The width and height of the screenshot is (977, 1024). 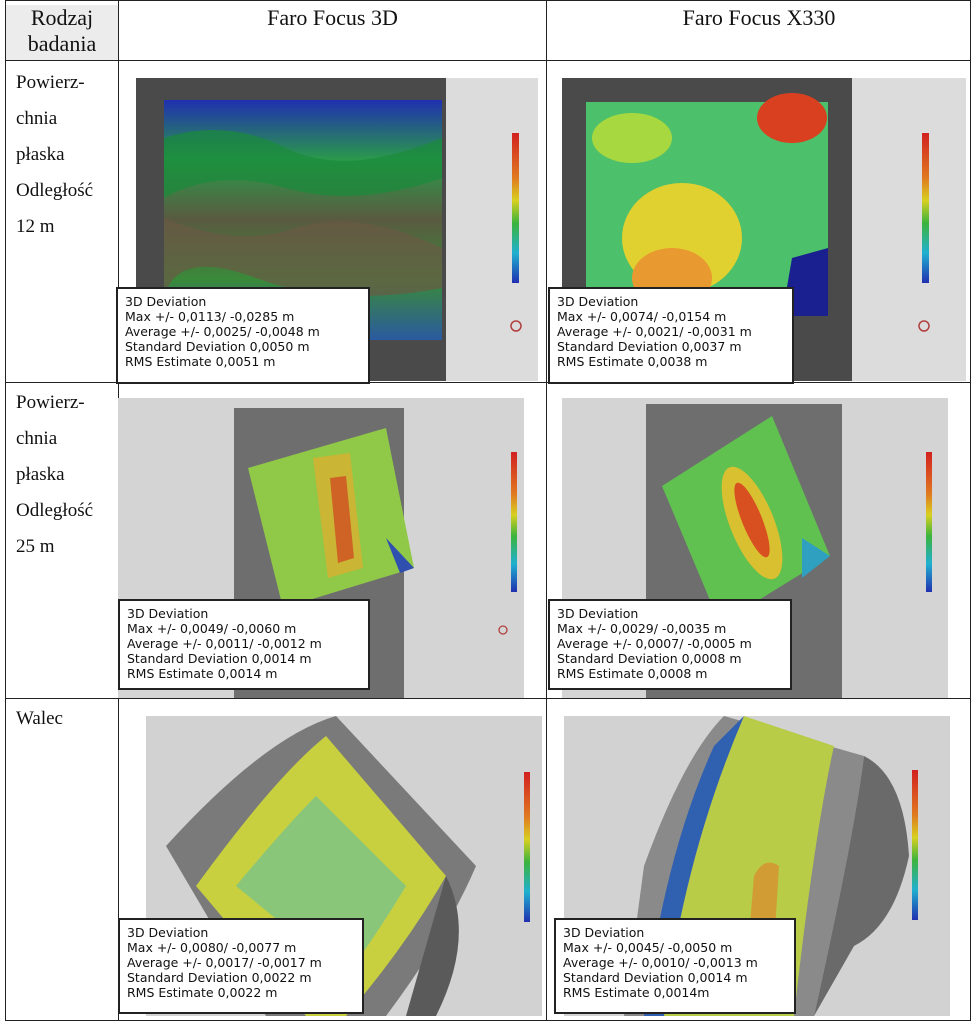 I want to click on header-type-line2: badania, so click(x=62, y=43).